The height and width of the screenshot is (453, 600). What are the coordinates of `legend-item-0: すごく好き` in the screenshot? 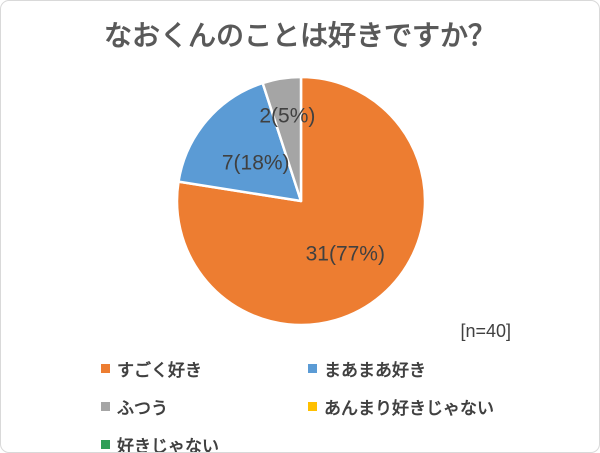 It's located at (204, 368).